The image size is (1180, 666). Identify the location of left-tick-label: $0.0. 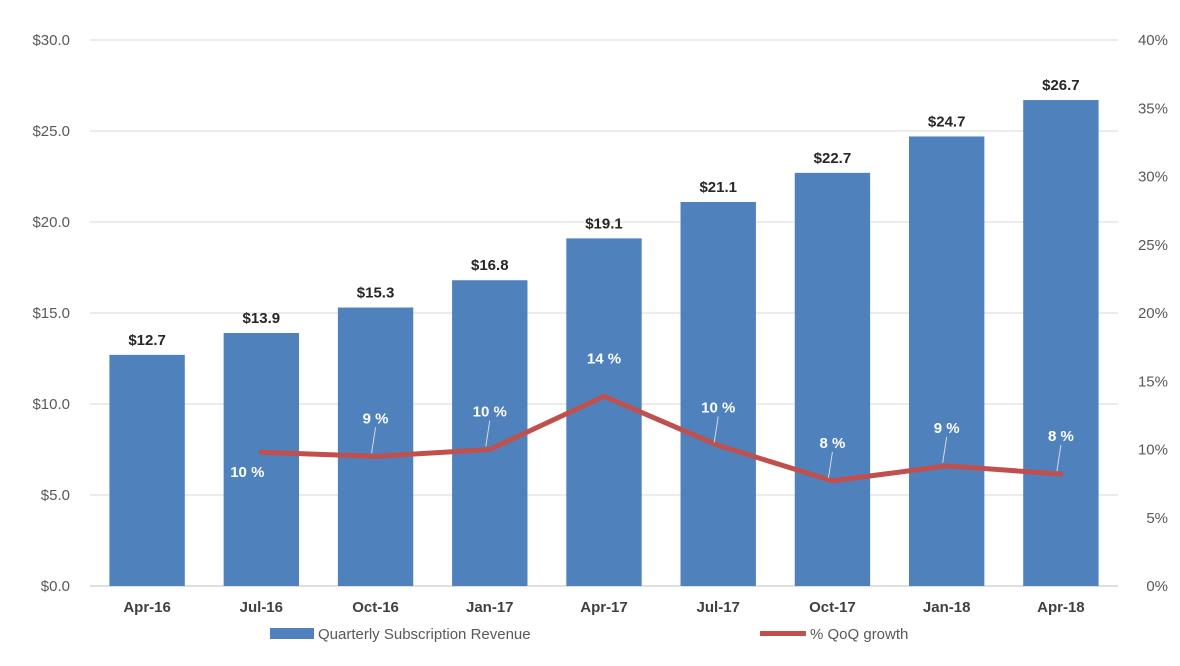
(55, 586).